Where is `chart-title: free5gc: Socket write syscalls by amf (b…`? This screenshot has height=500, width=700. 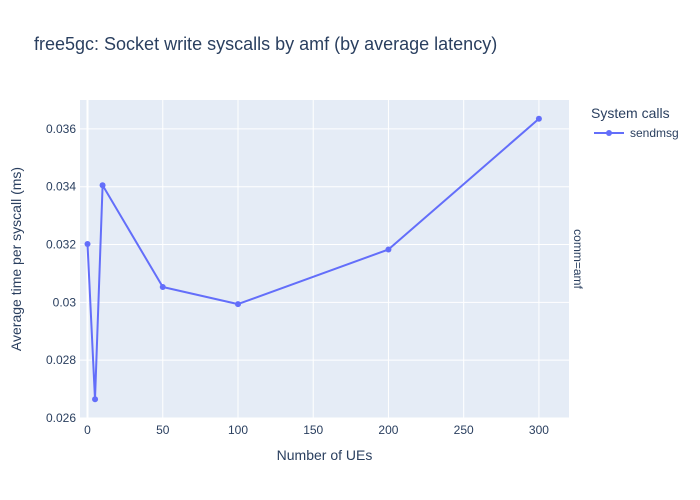
chart-title: free5gc: Socket write syscalls by amf (b… is located at coordinates (265, 44).